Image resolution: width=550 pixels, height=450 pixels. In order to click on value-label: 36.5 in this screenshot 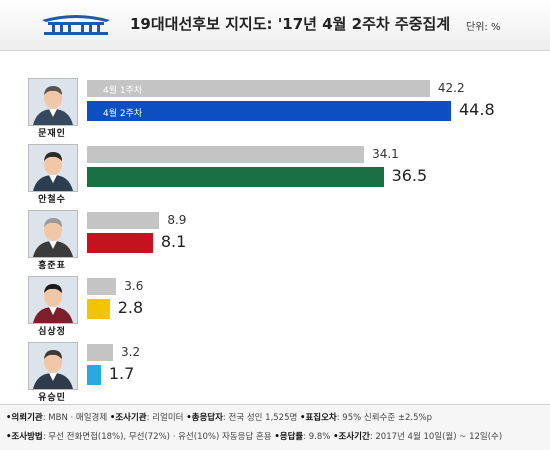, I will do `click(409, 175)`.